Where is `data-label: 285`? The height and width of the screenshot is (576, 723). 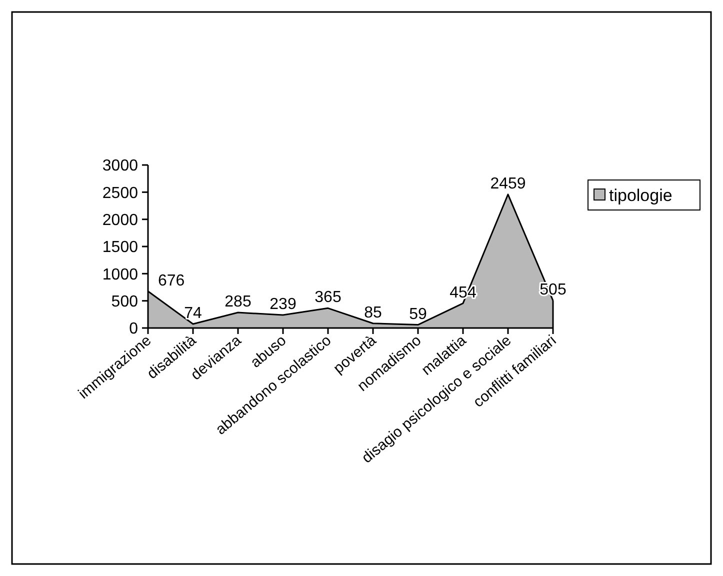
data-label: 285 is located at coordinates (238, 302).